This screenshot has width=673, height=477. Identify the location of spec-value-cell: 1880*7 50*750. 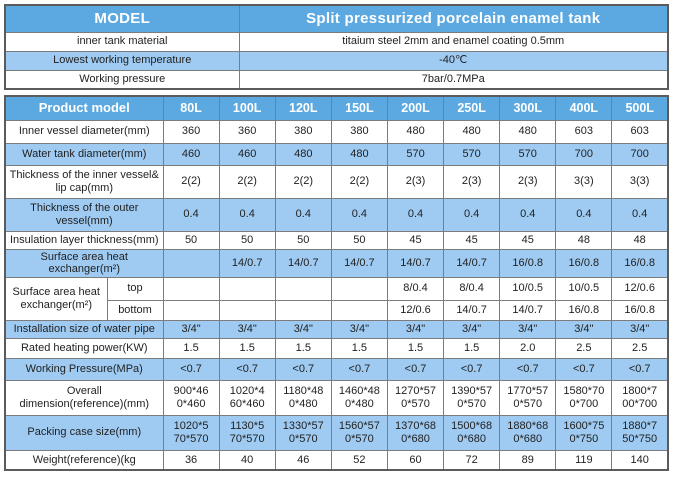
(640, 432).